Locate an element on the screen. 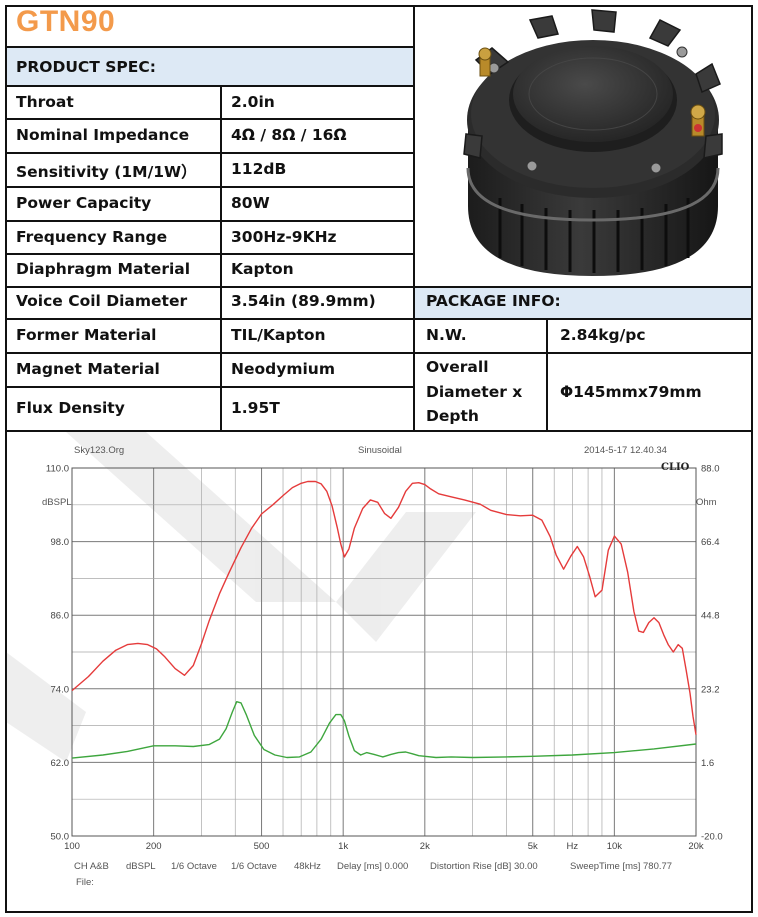  clio-logo: CLIO is located at coordinates (675, 467).